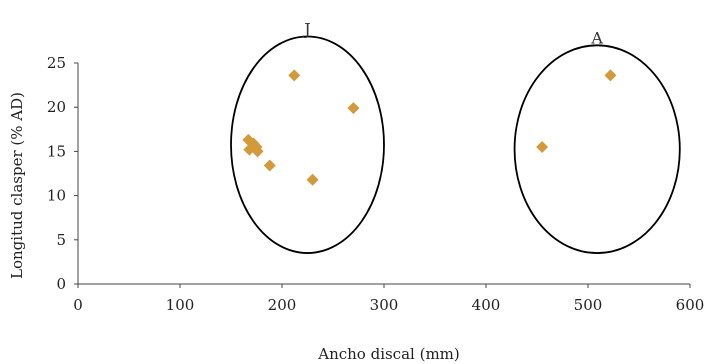 The image size is (709, 364). Describe the element at coordinates (61, 284) in the screenshot. I see `y-tick-label: 0` at that location.